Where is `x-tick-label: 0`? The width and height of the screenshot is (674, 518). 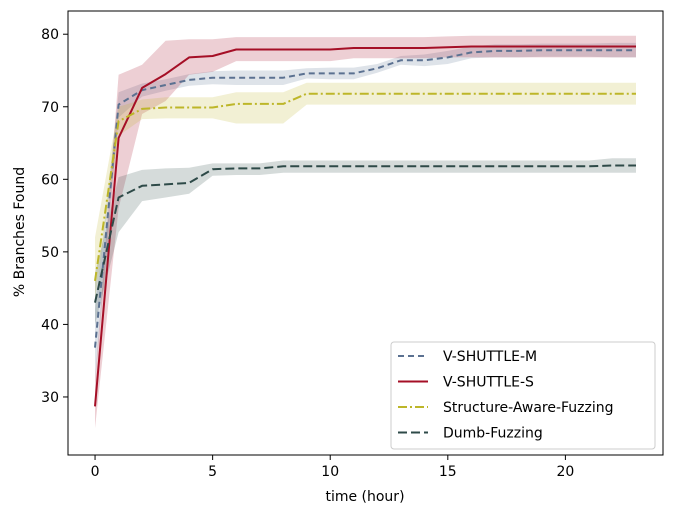
x-tick-label: 0 is located at coordinates (95, 472).